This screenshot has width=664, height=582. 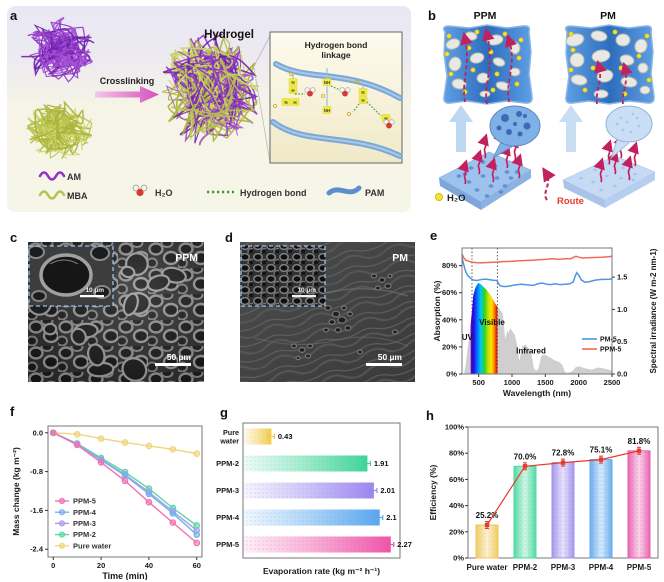 I want to click on pm-up-arrow, so click(x=571, y=128).